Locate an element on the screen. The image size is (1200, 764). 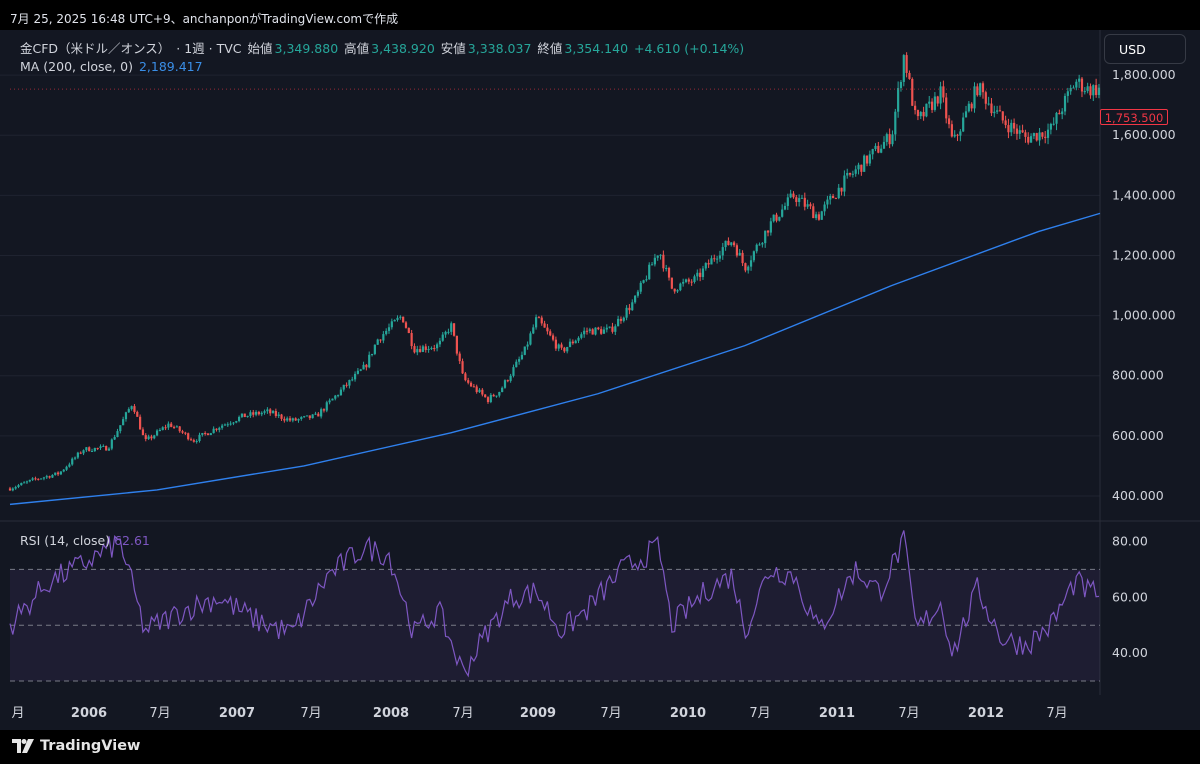
y-tick-label: 1,600.000 is located at coordinates (1144, 134).